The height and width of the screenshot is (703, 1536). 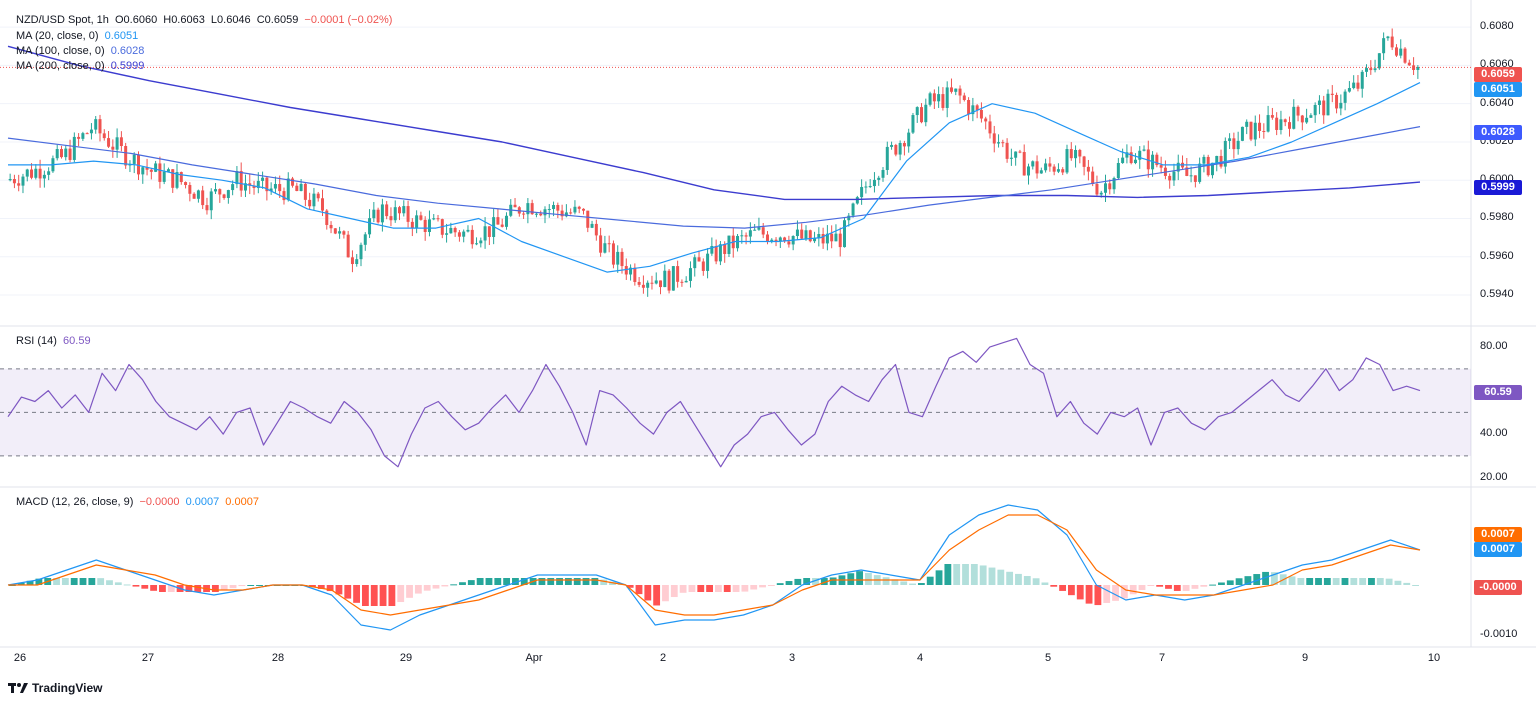 What do you see at coordinates (81, 51) in the screenshot?
I see `ma100-legend: MA (100, close, 0) 0.6028` at bounding box center [81, 51].